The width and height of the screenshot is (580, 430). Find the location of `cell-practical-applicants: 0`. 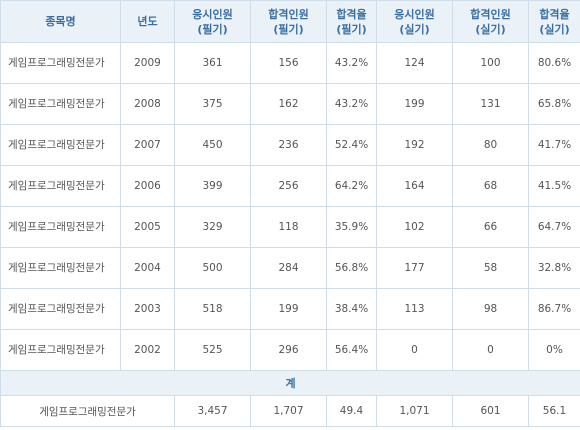

cell-practical-applicants: 0 is located at coordinates (414, 350).